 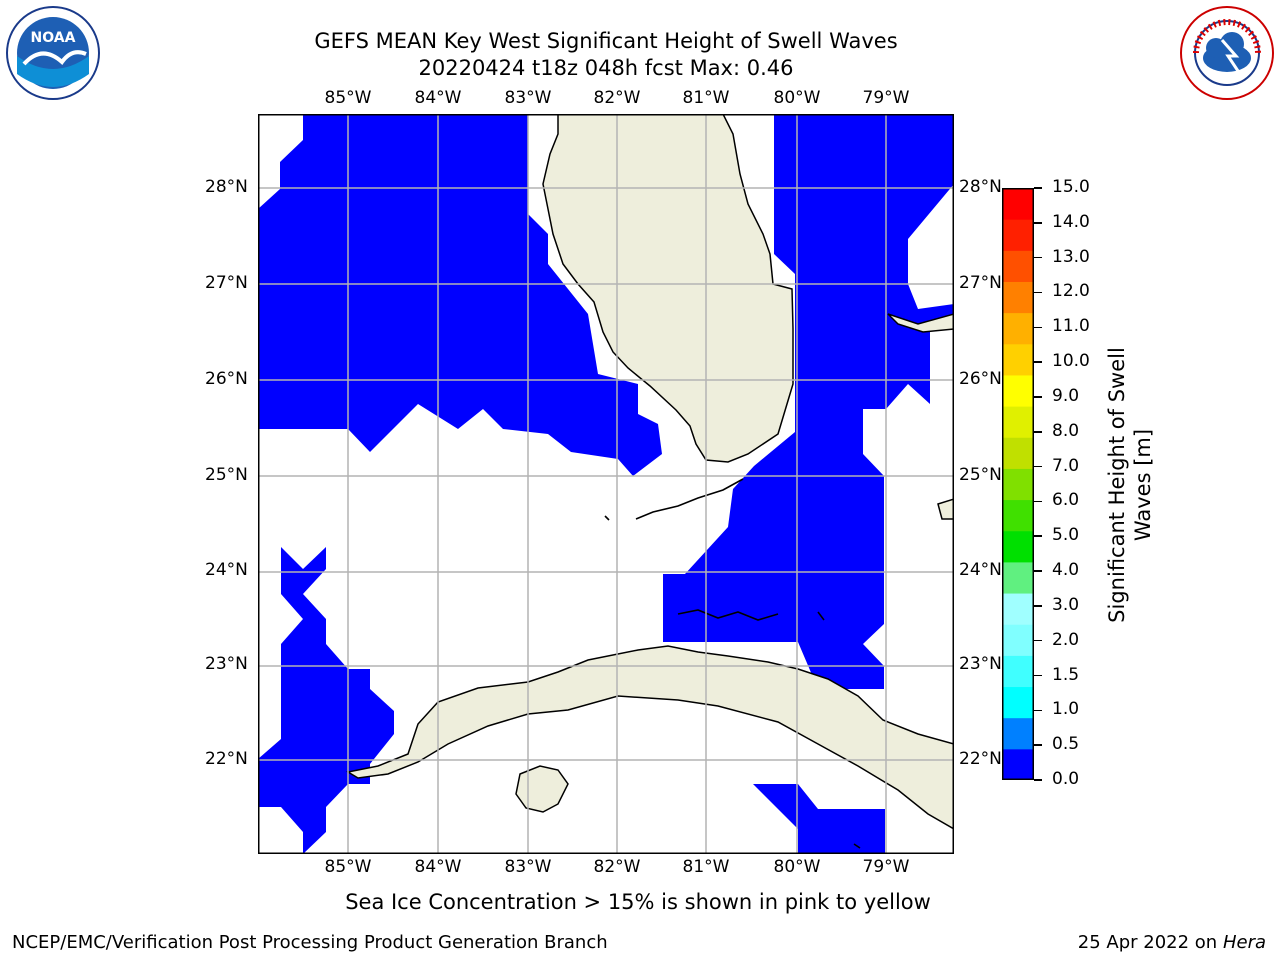 I want to click on colorbar-tick-label: 8.0, so click(x=1066, y=430).